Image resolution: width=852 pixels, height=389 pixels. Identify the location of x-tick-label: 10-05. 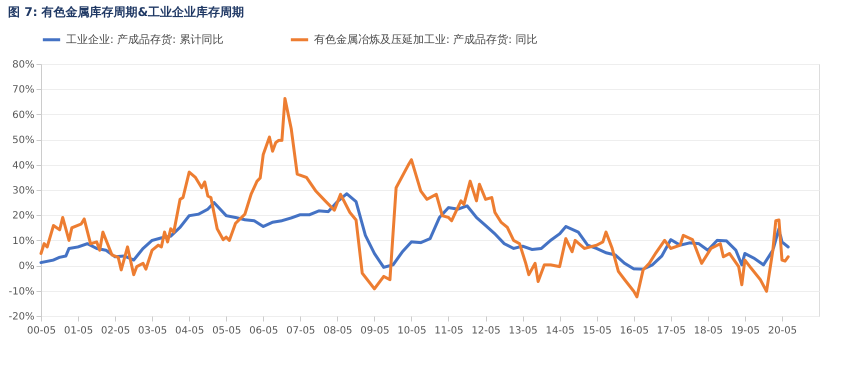
(411, 331).